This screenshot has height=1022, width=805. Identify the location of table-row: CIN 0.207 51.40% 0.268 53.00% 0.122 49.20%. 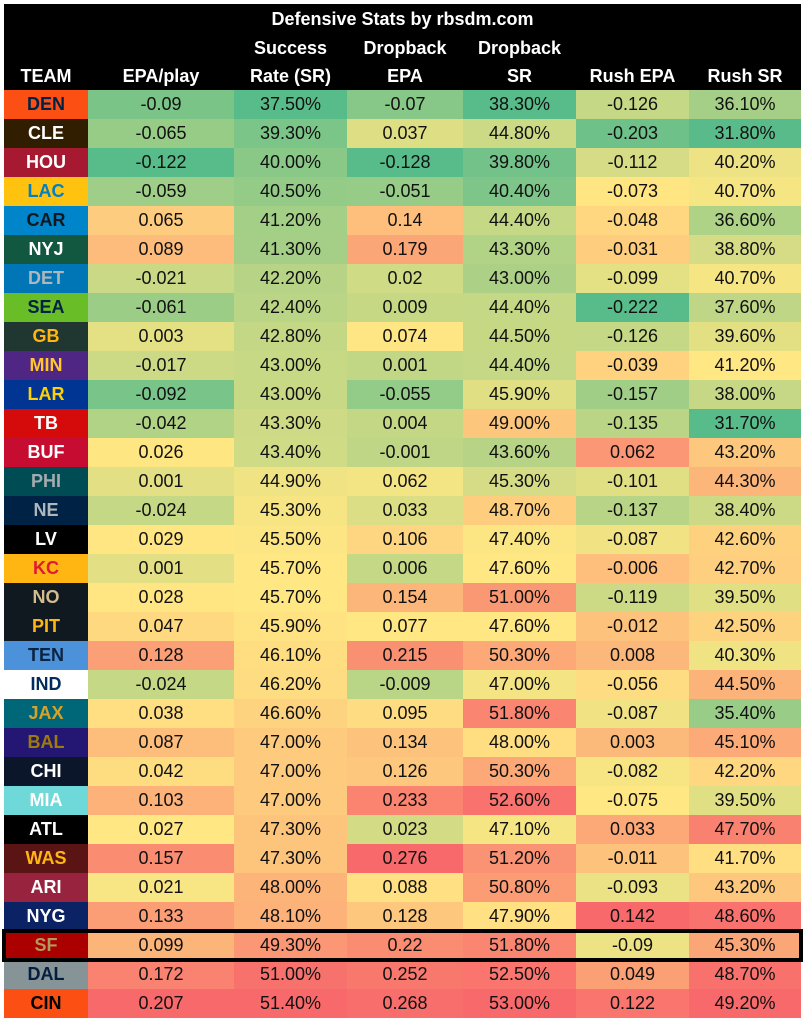
(402, 1003).